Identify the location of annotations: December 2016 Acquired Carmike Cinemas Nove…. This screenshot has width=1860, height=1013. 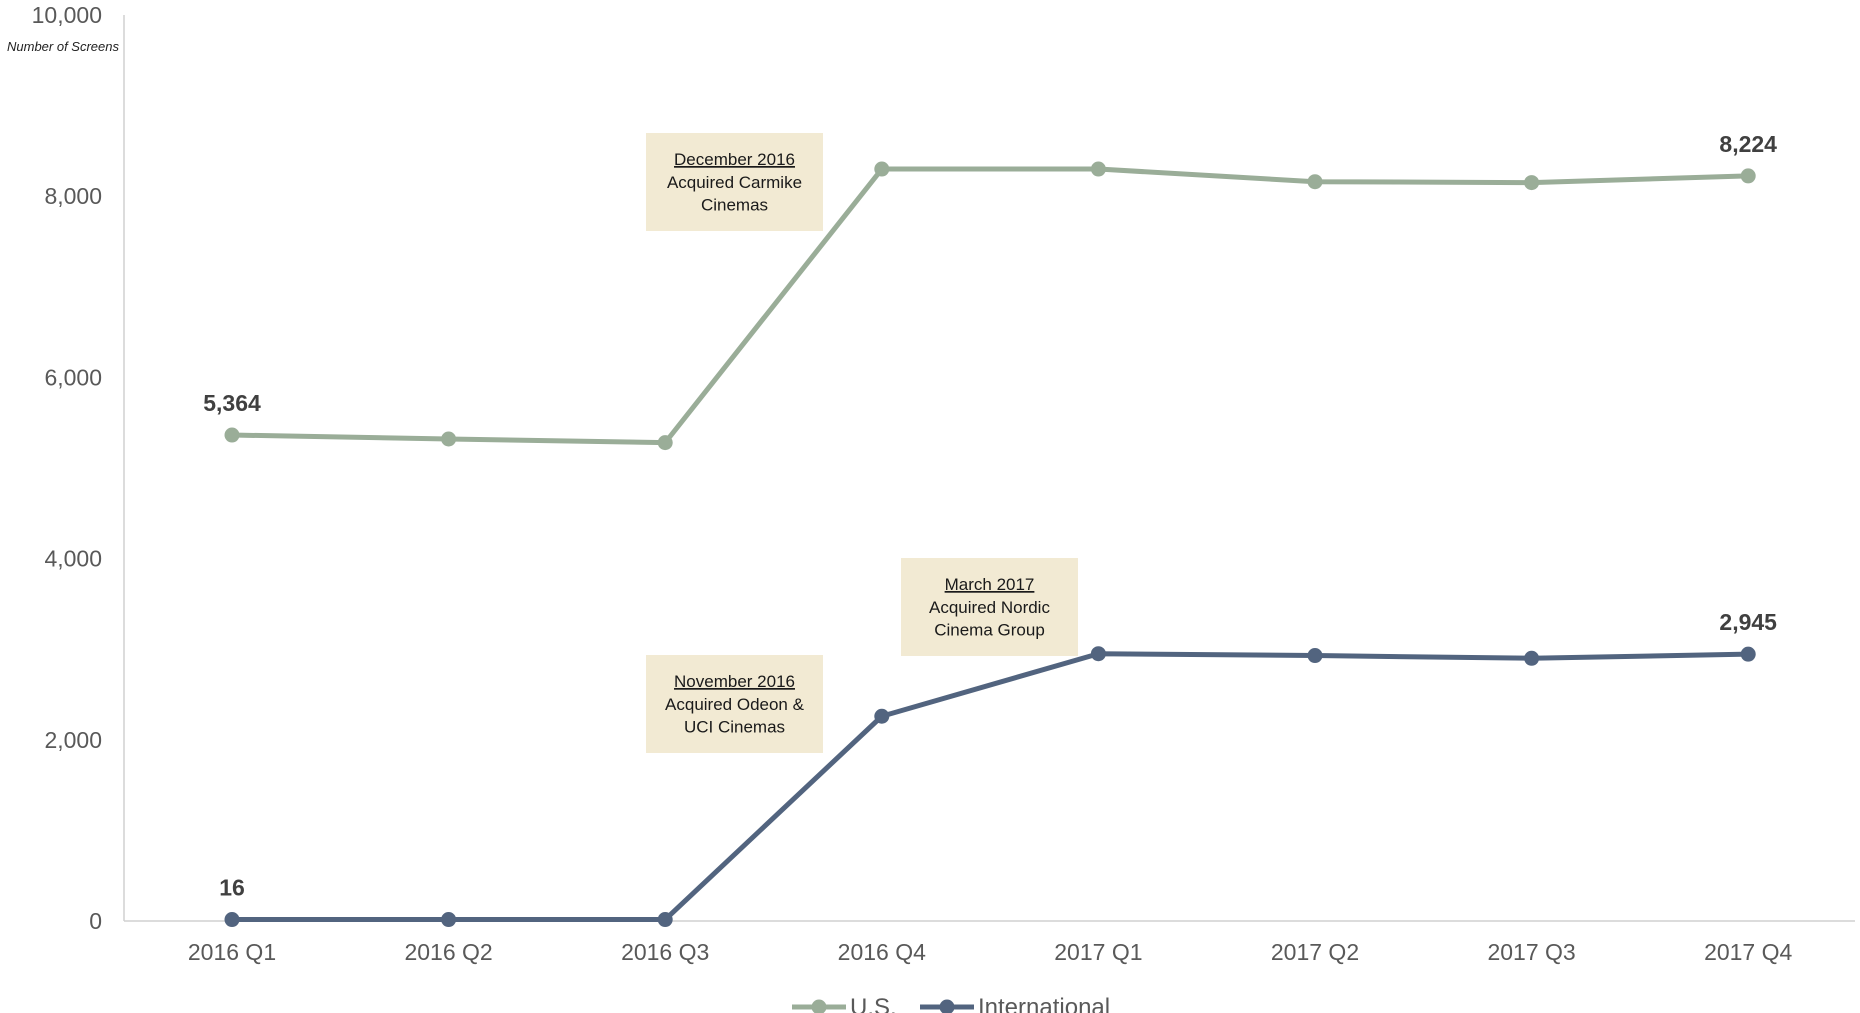
(862, 443).